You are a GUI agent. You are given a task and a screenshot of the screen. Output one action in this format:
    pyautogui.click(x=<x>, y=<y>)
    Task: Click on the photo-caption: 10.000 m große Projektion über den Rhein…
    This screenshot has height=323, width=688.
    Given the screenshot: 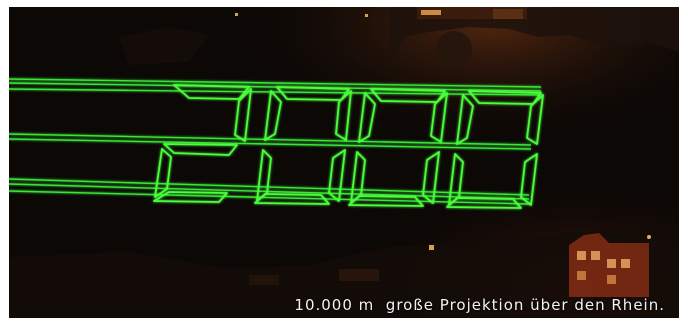 What is the action you would take?
    pyautogui.click(x=479, y=305)
    